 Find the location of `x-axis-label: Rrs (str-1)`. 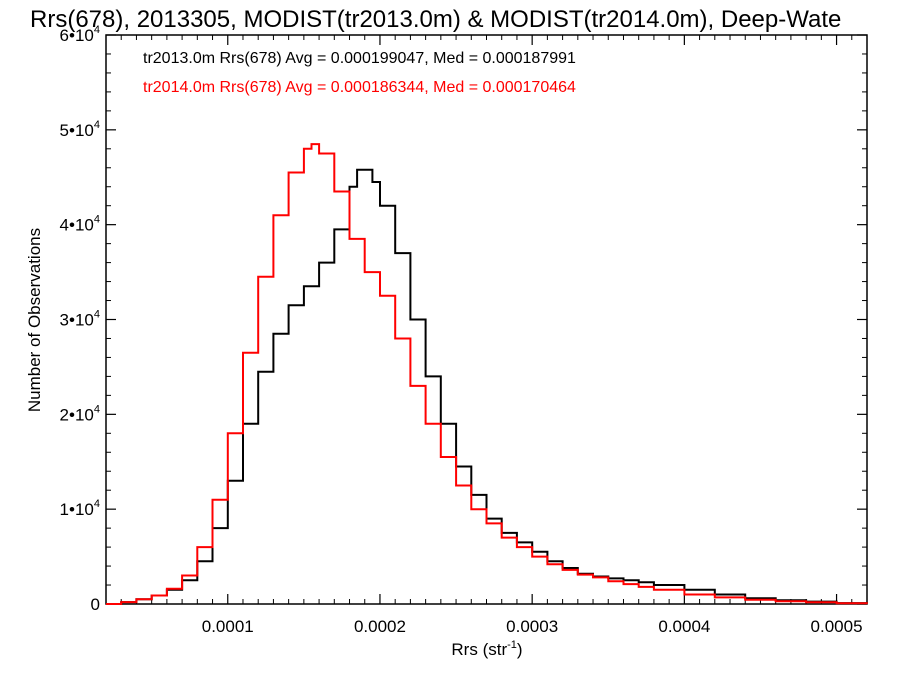

x-axis-label: Rrs (str-1) is located at coordinates (486, 649).